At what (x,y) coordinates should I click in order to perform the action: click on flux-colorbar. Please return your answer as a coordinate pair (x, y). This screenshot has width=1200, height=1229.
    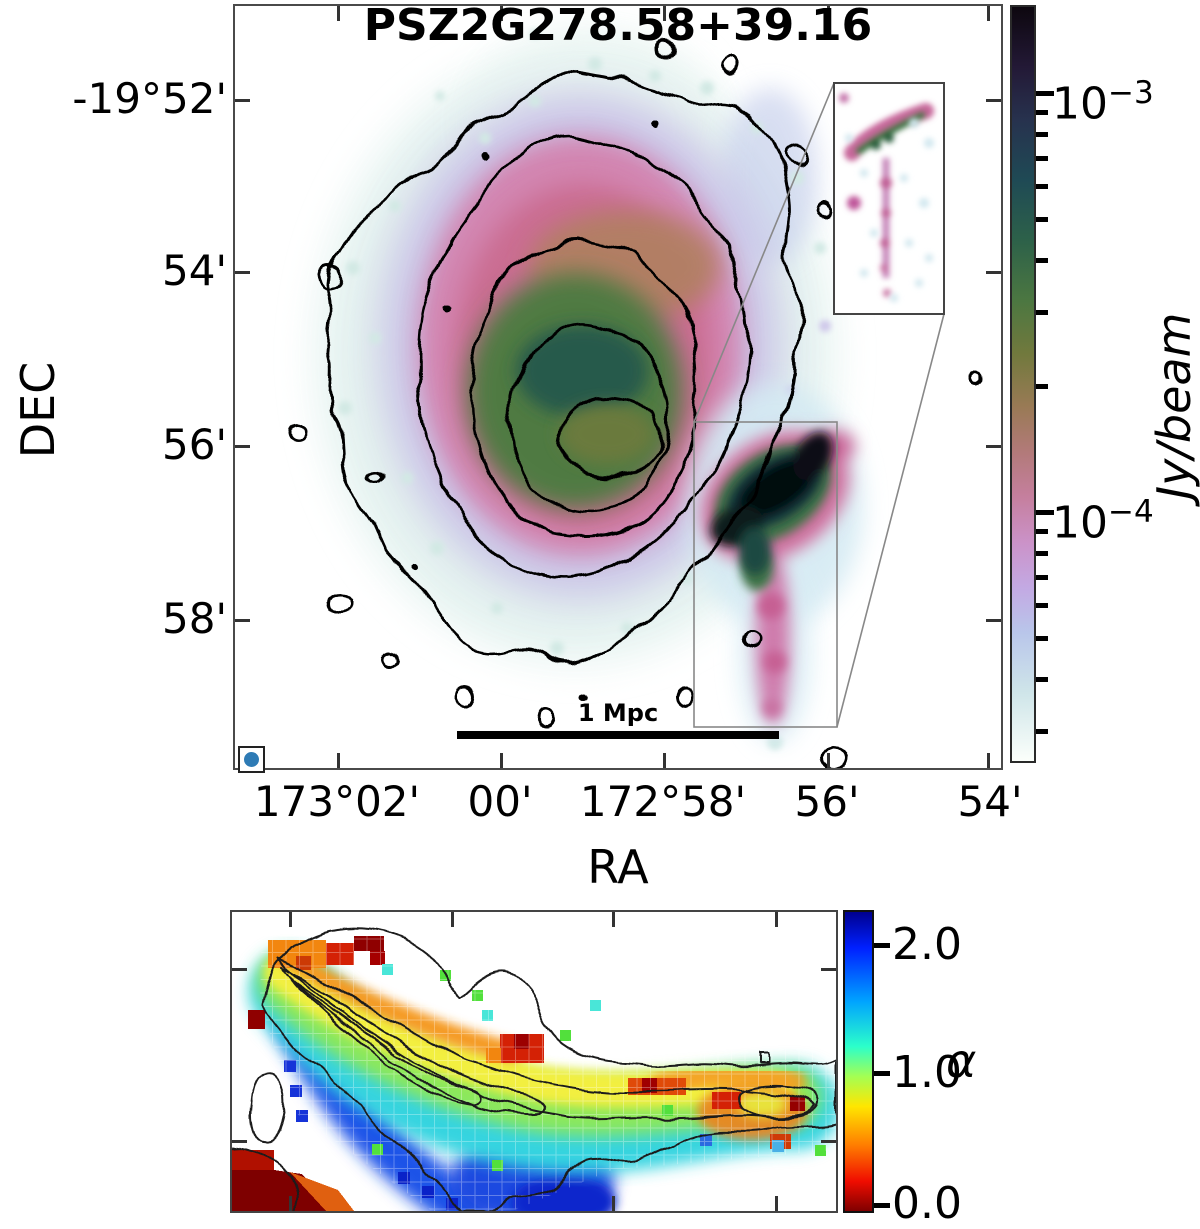
    Looking at the image, I should click on (1023, 384).